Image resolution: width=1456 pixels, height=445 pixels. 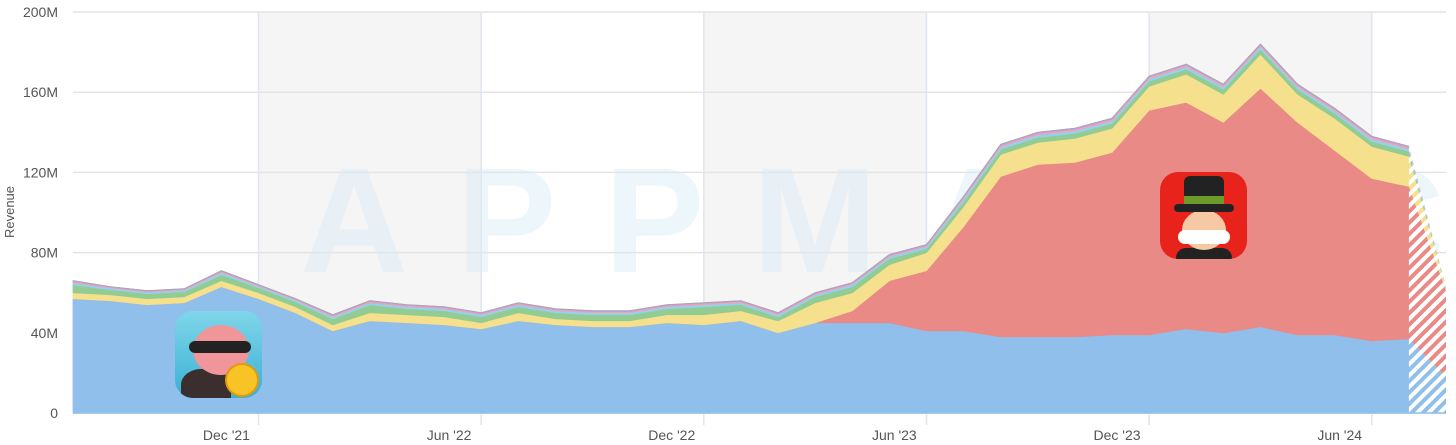 I want to click on projected-area-monopoly-go, so click(x=1427, y=281).